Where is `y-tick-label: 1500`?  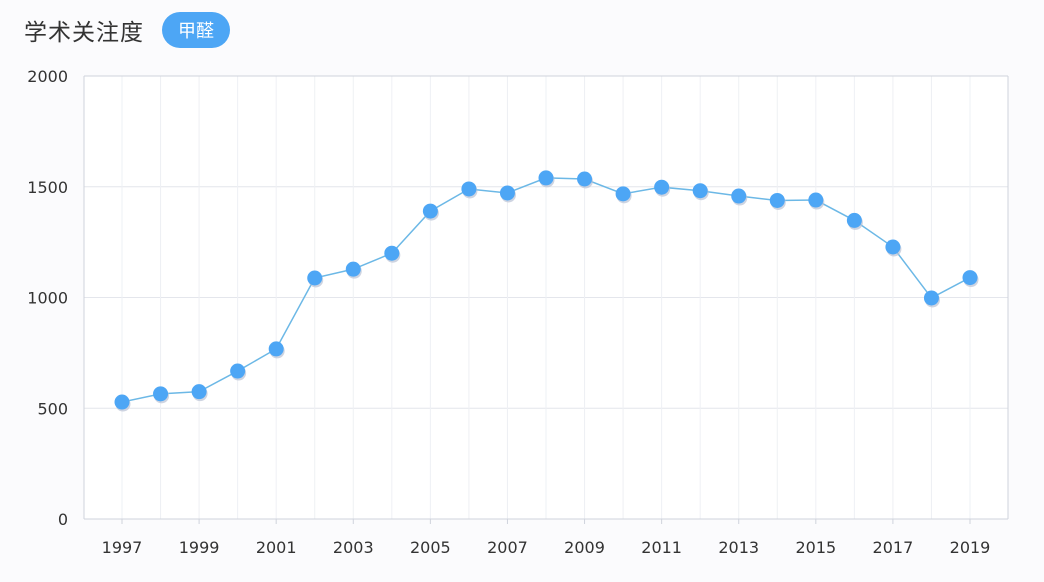
y-tick-label: 1500 is located at coordinates (47, 187).